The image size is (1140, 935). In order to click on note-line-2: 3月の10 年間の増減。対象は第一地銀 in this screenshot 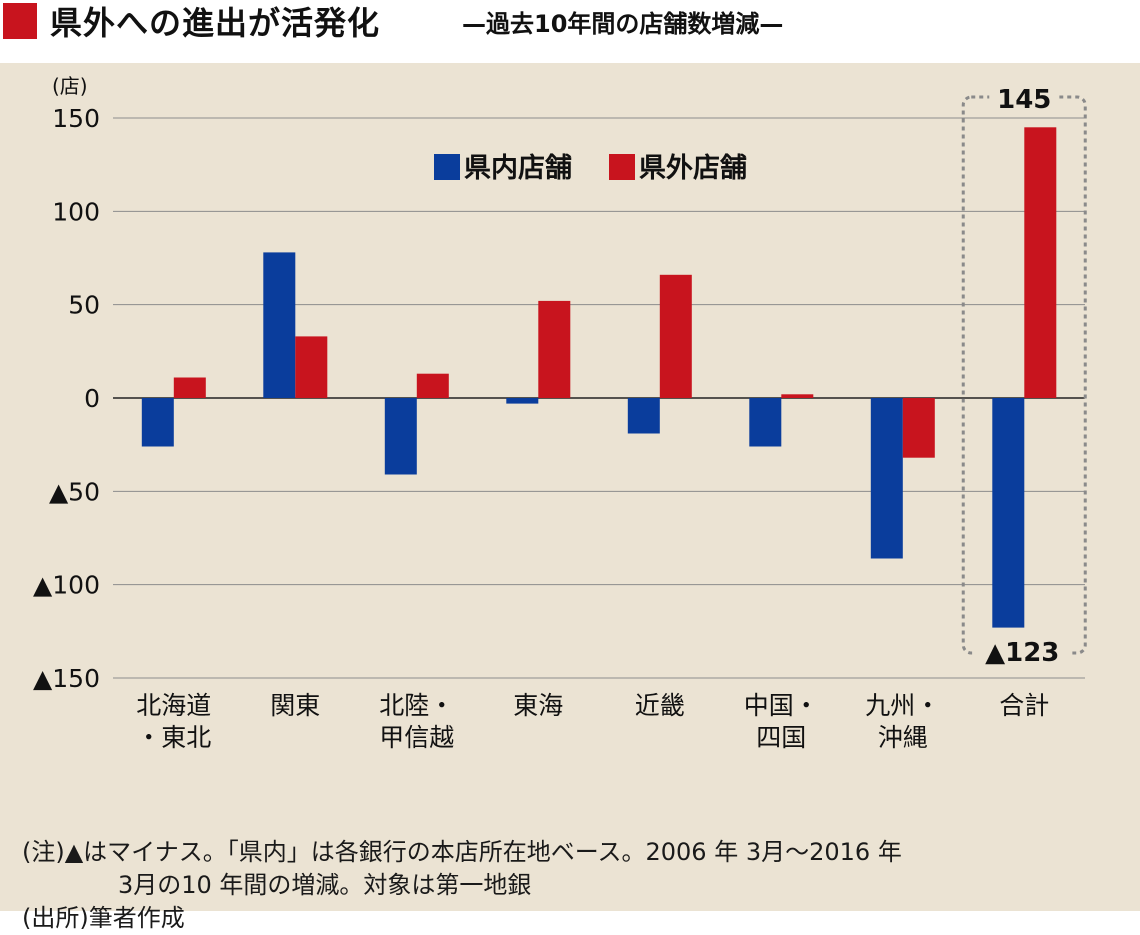, I will do `click(325, 885)`.